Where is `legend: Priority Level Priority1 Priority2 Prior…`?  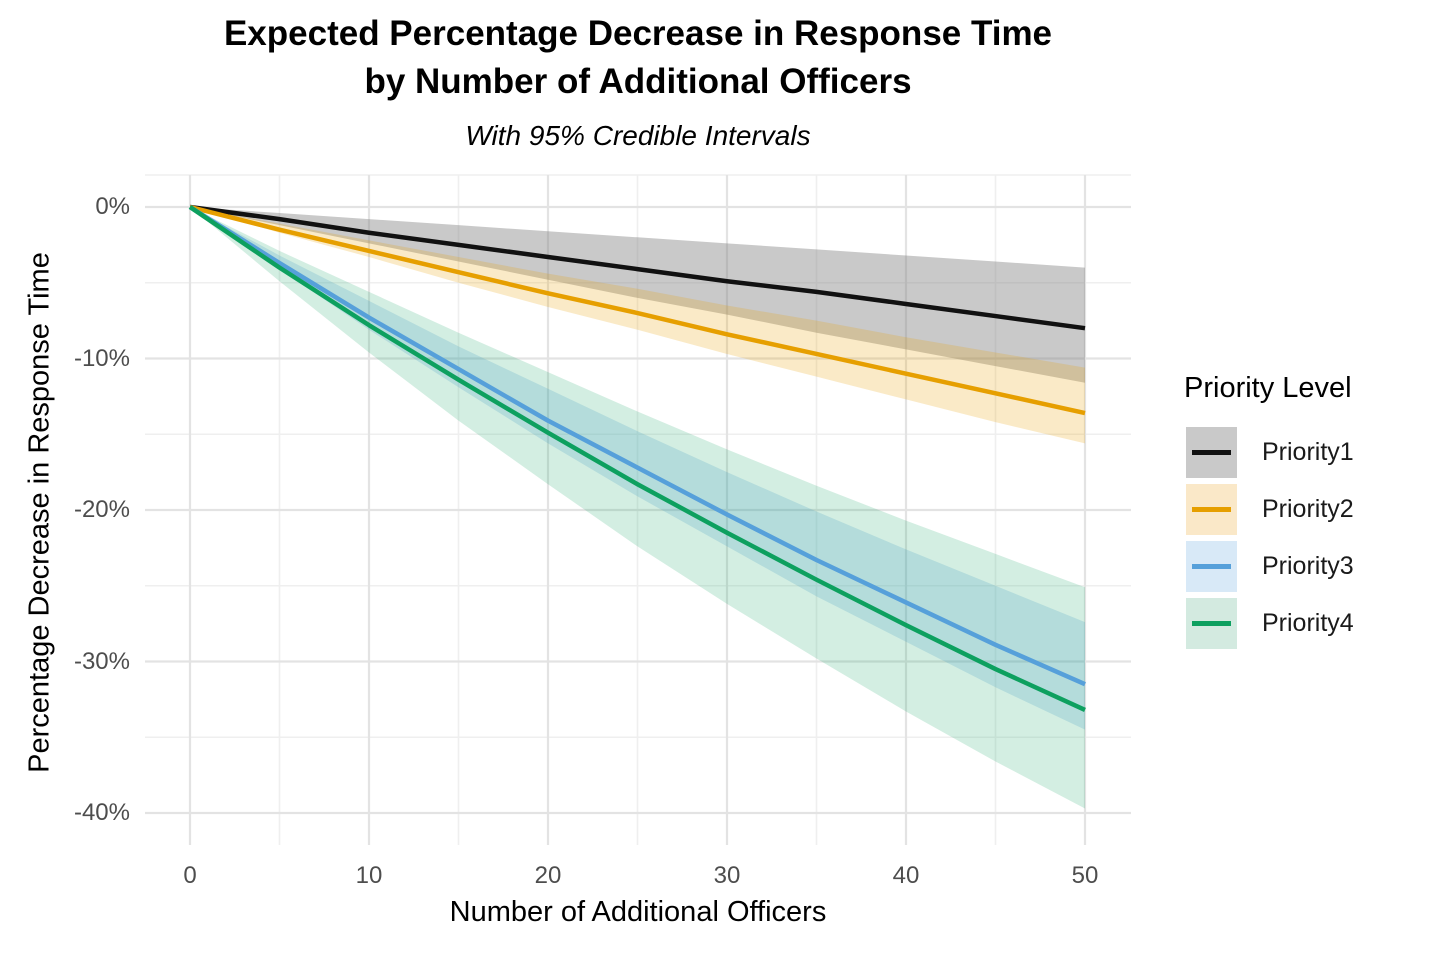
legend: Priority Level Priority1 Priority2 Prior… is located at coordinates (1269, 513).